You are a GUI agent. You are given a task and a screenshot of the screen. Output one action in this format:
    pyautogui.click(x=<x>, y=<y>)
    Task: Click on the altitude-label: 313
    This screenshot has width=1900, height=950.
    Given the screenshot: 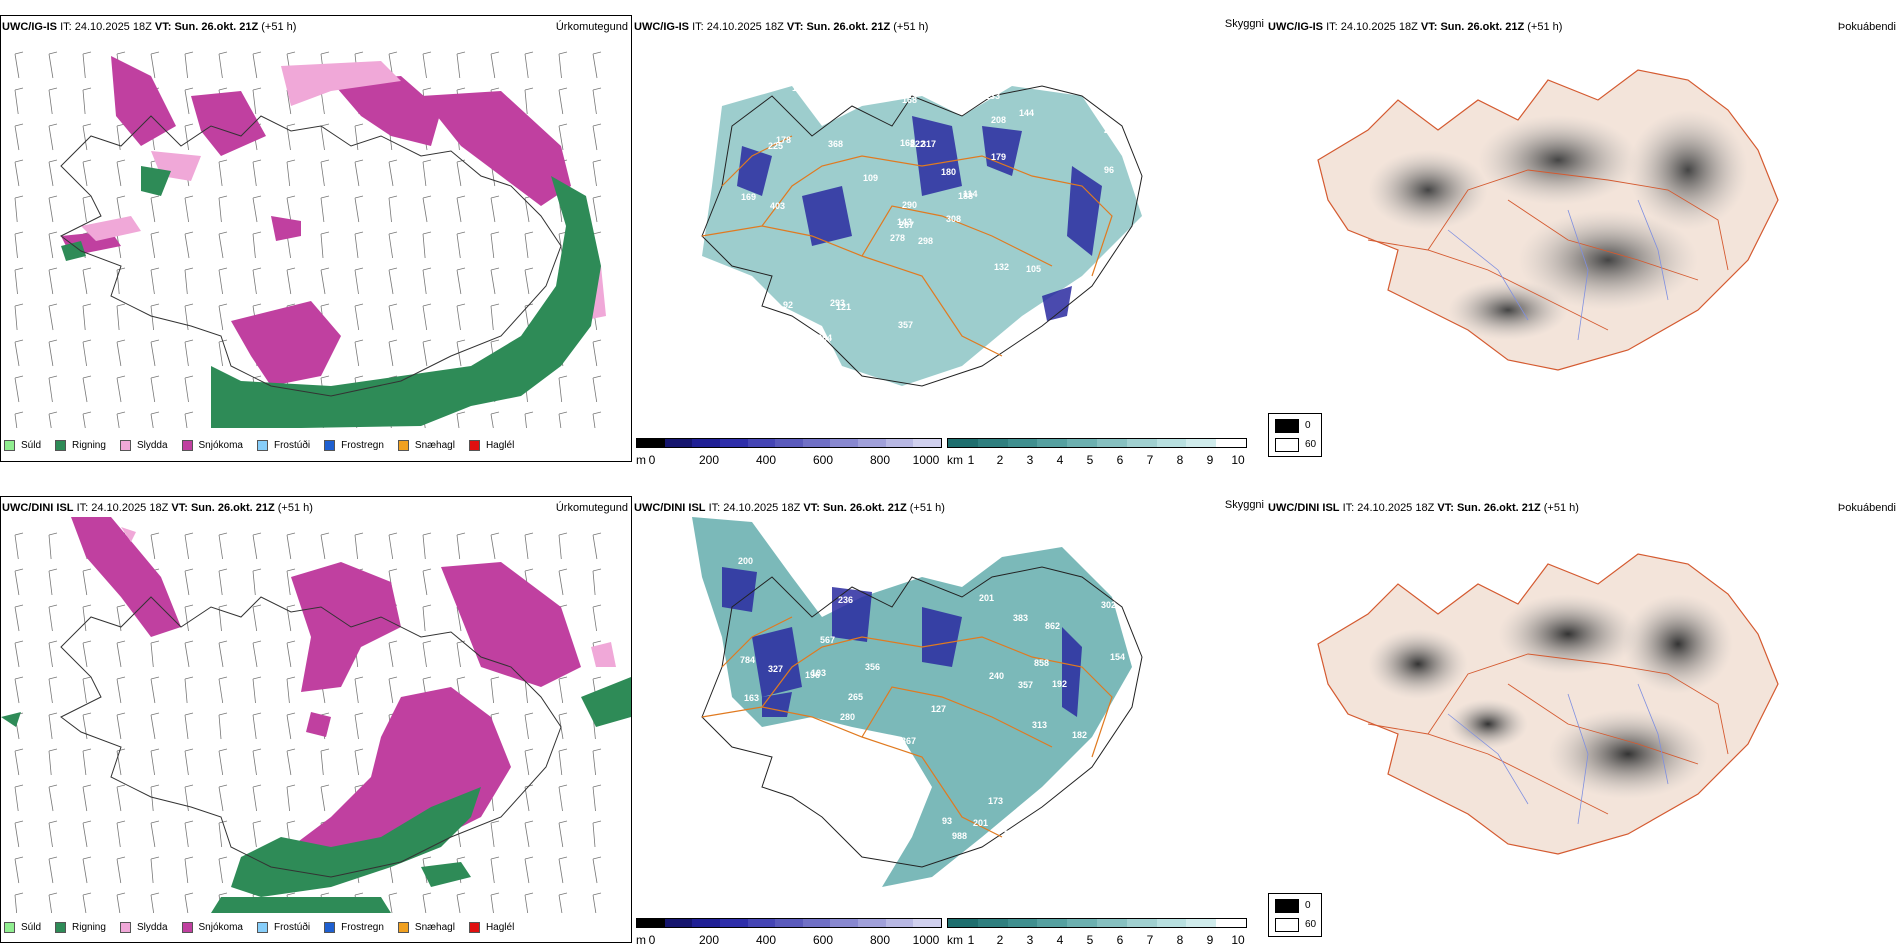 What is the action you would take?
    pyautogui.click(x=1039, y=725)
    